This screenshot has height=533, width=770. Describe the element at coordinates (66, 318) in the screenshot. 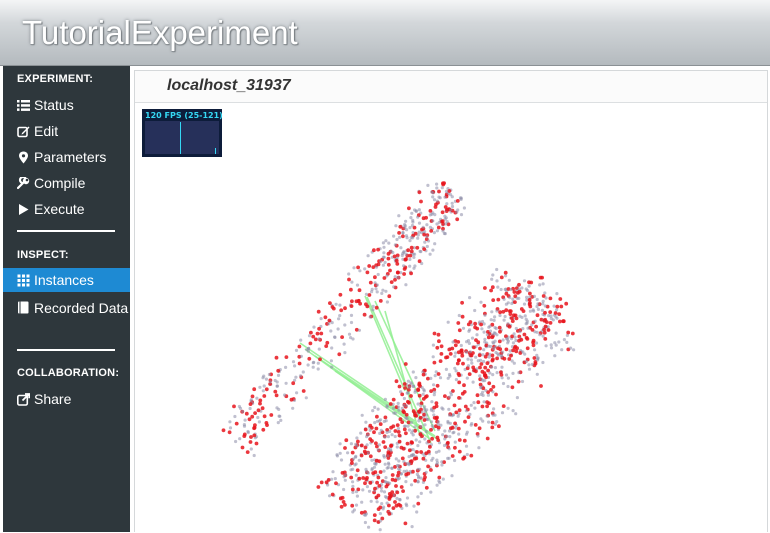

I see `sidebar-item-recorded-data: Recorded Data` at that location.